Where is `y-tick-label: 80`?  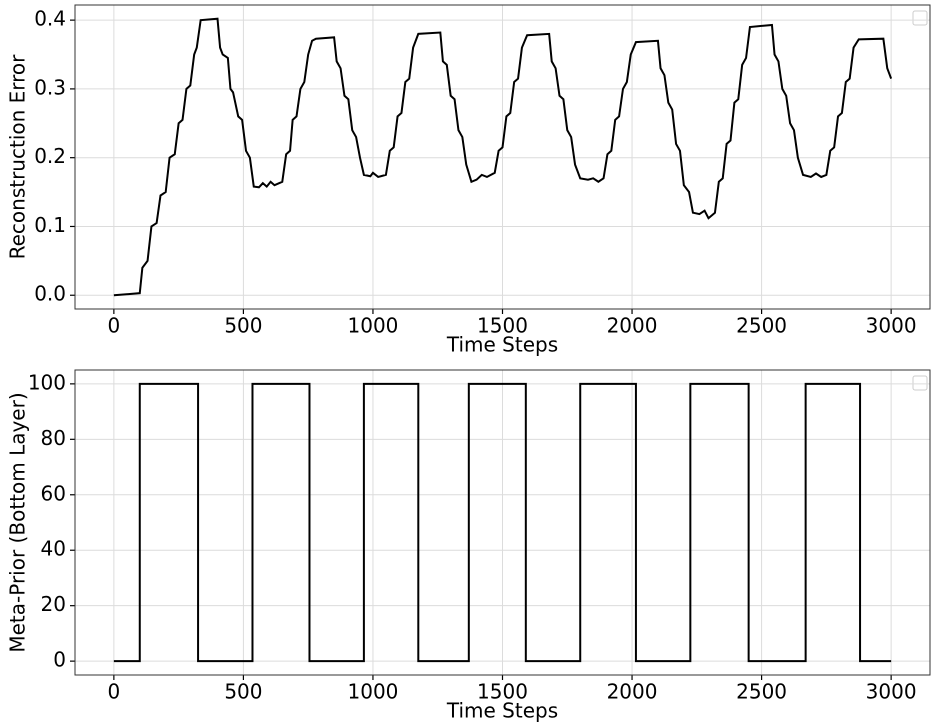 y-tick-label: 80 is located at coordinates (53, 438).